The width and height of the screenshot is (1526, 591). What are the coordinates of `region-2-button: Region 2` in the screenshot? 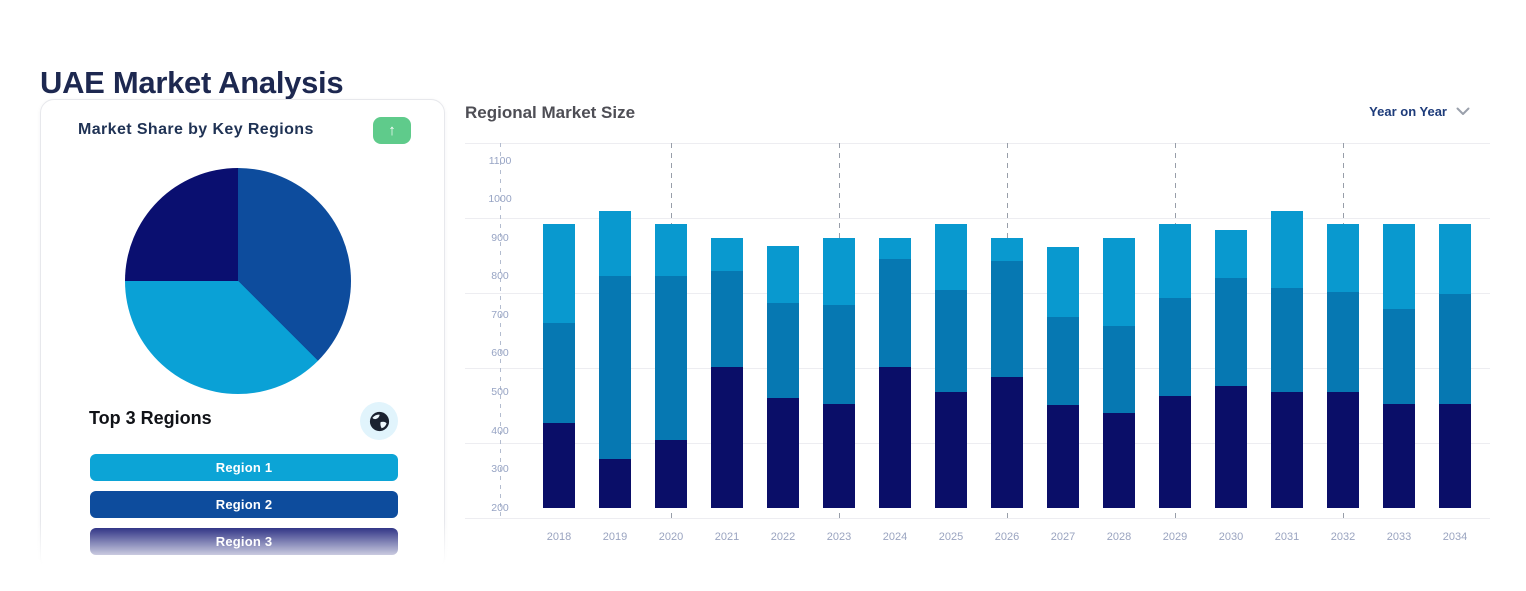 It's located at (244, 504).